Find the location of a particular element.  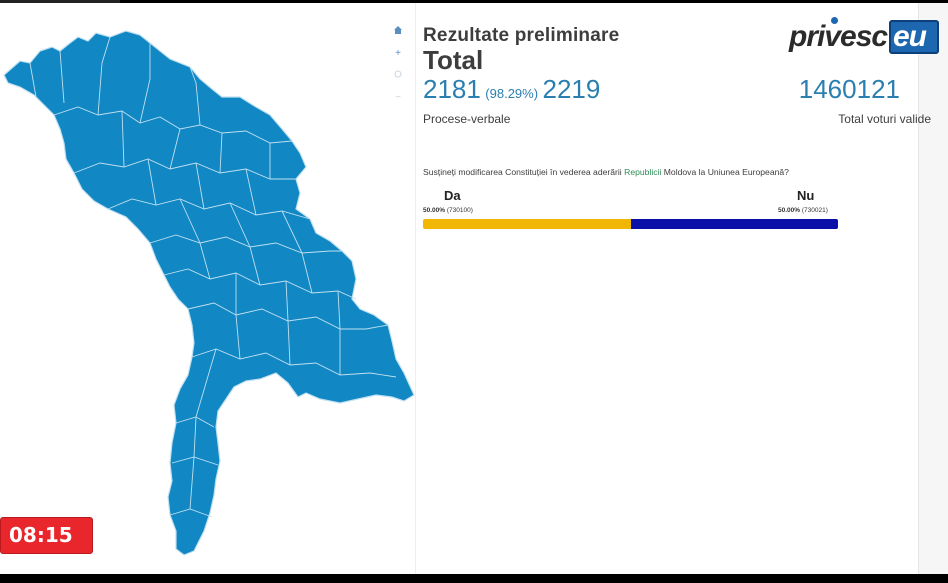

map-zoom-controls: + − is located at coordinates (398, 69).